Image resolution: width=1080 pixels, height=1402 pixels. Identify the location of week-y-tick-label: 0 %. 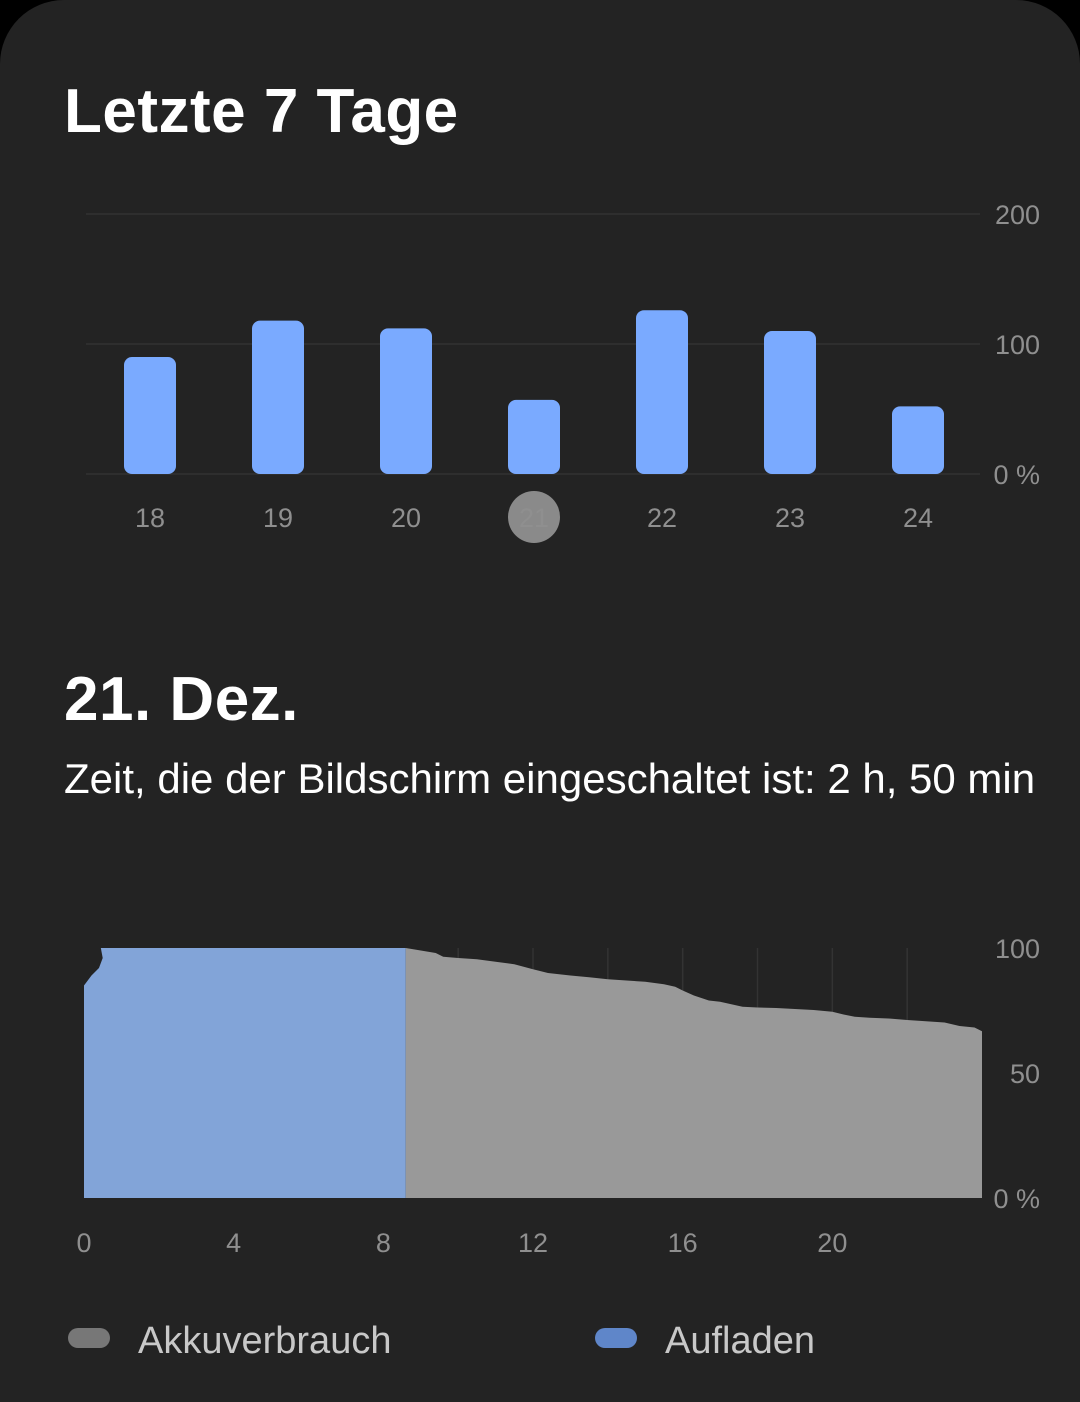
(1016, 475).